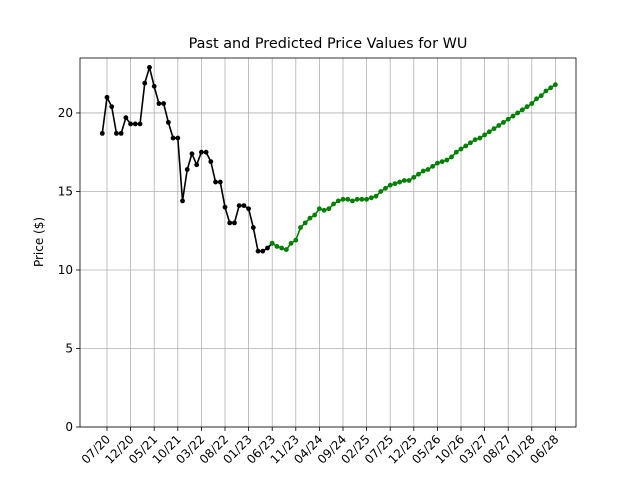 The width and height of the screenshot is (640, 480). Describe the element at coordinates (328, 44) in the screenshot. I see `chart-title: Past and Predicted Price Values for WU` at that location.